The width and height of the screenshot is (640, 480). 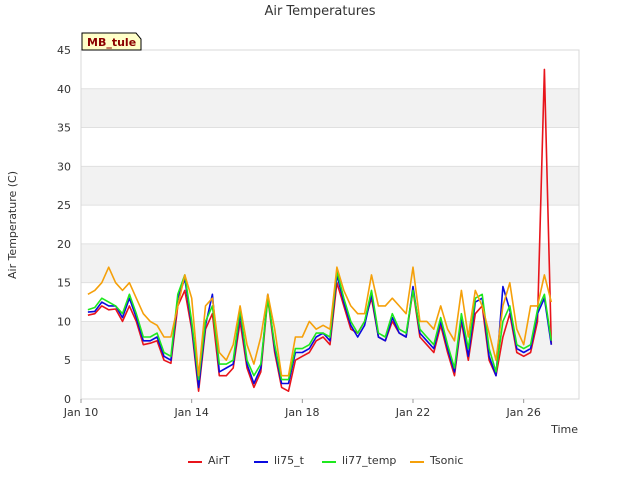 What do you see at coordinates (289, 460) in the screenshot?
I see `legend-label: li75_t` at bounding box center [289, 460].